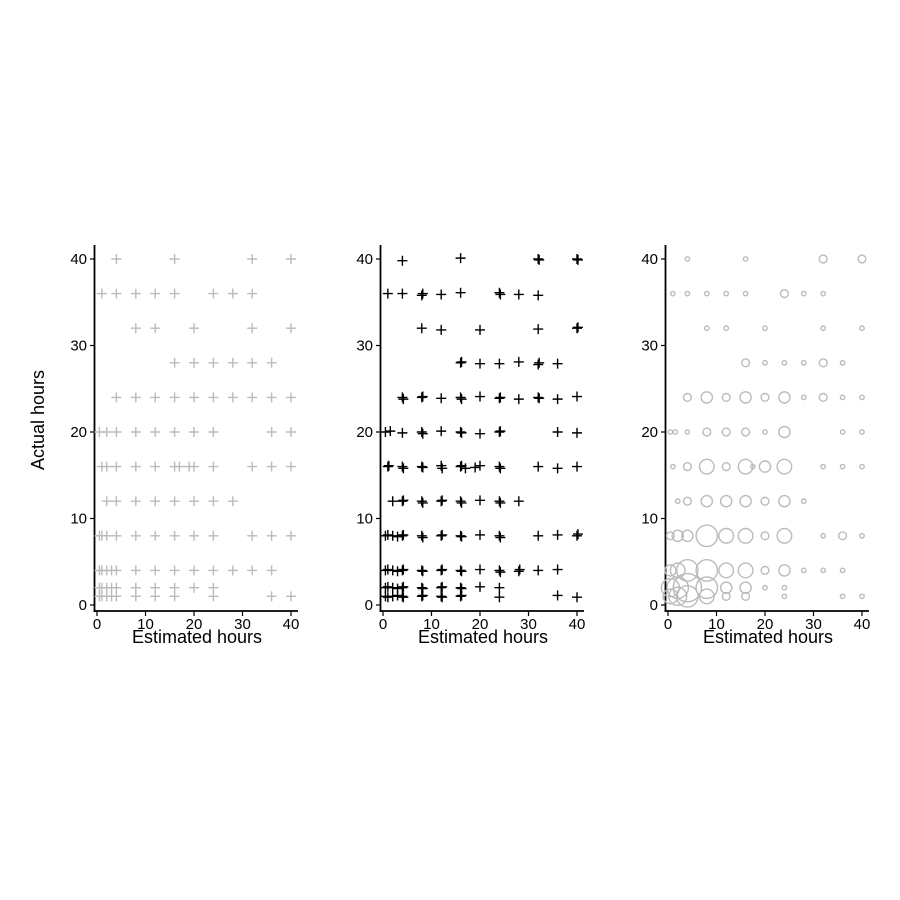 This screenshot has width=900, height=900. I want to click on x-tick-label: 40, so click(291, 624).